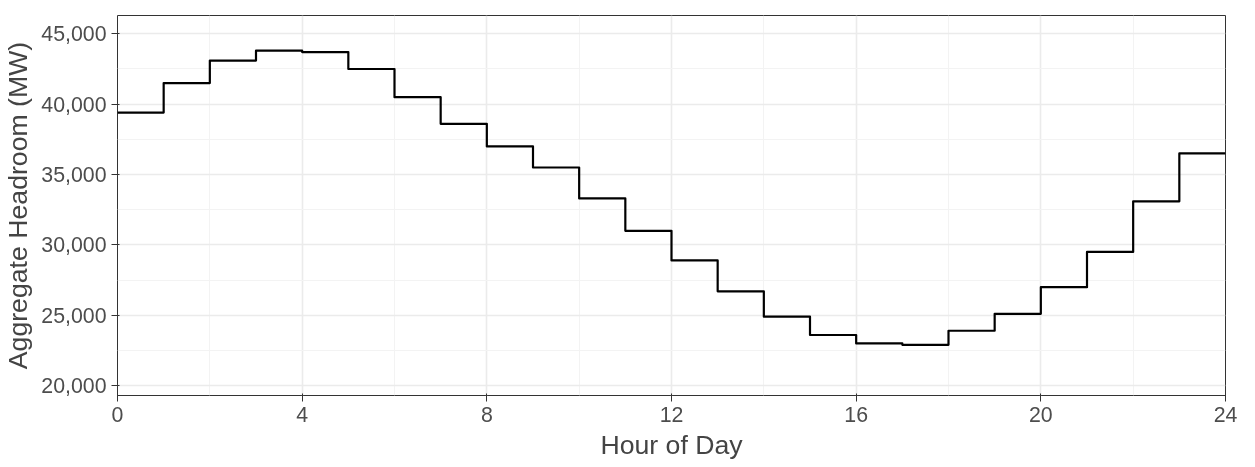  What do you see at coordinates (302, 414) in the screenshot?
I see `x-tick-label: 4` at bounding box center [302, 414].